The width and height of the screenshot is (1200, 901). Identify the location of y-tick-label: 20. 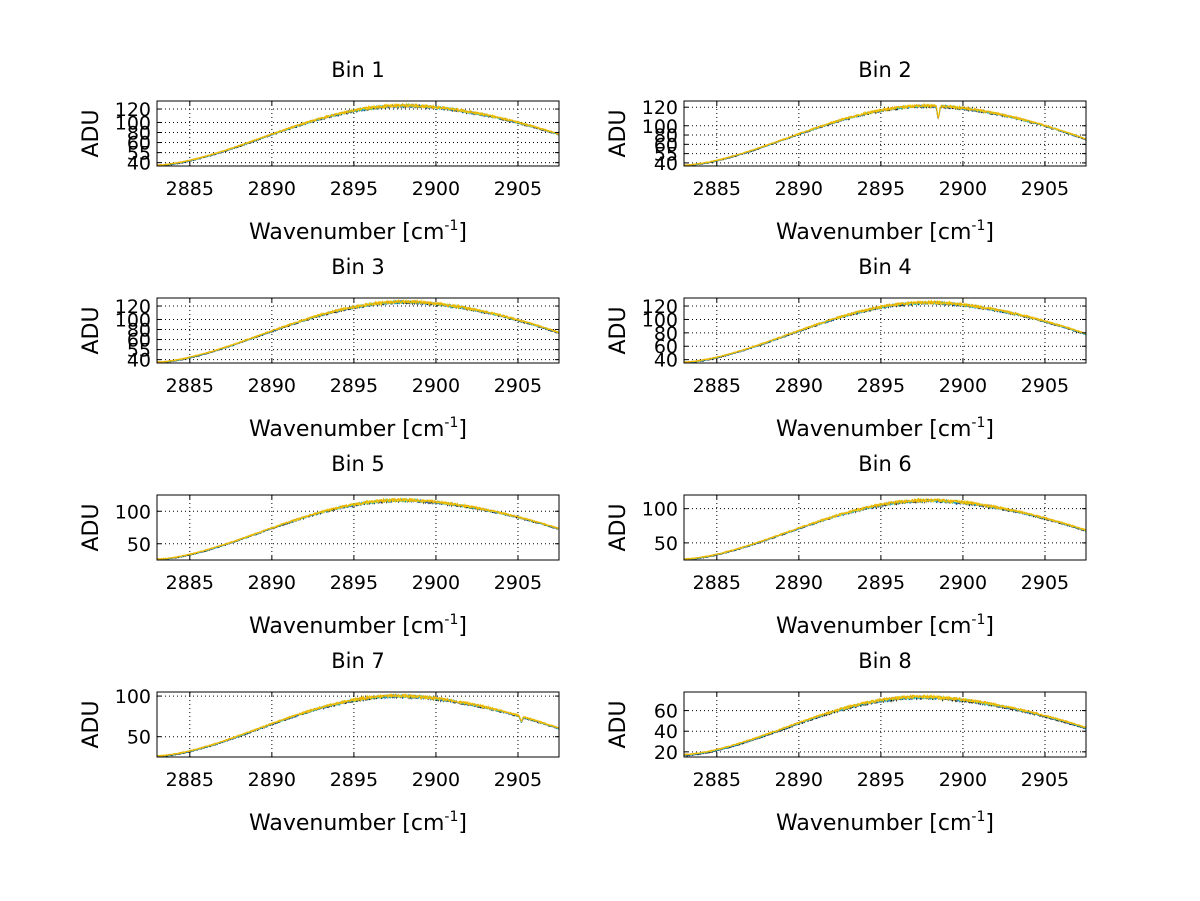
(666, 753).